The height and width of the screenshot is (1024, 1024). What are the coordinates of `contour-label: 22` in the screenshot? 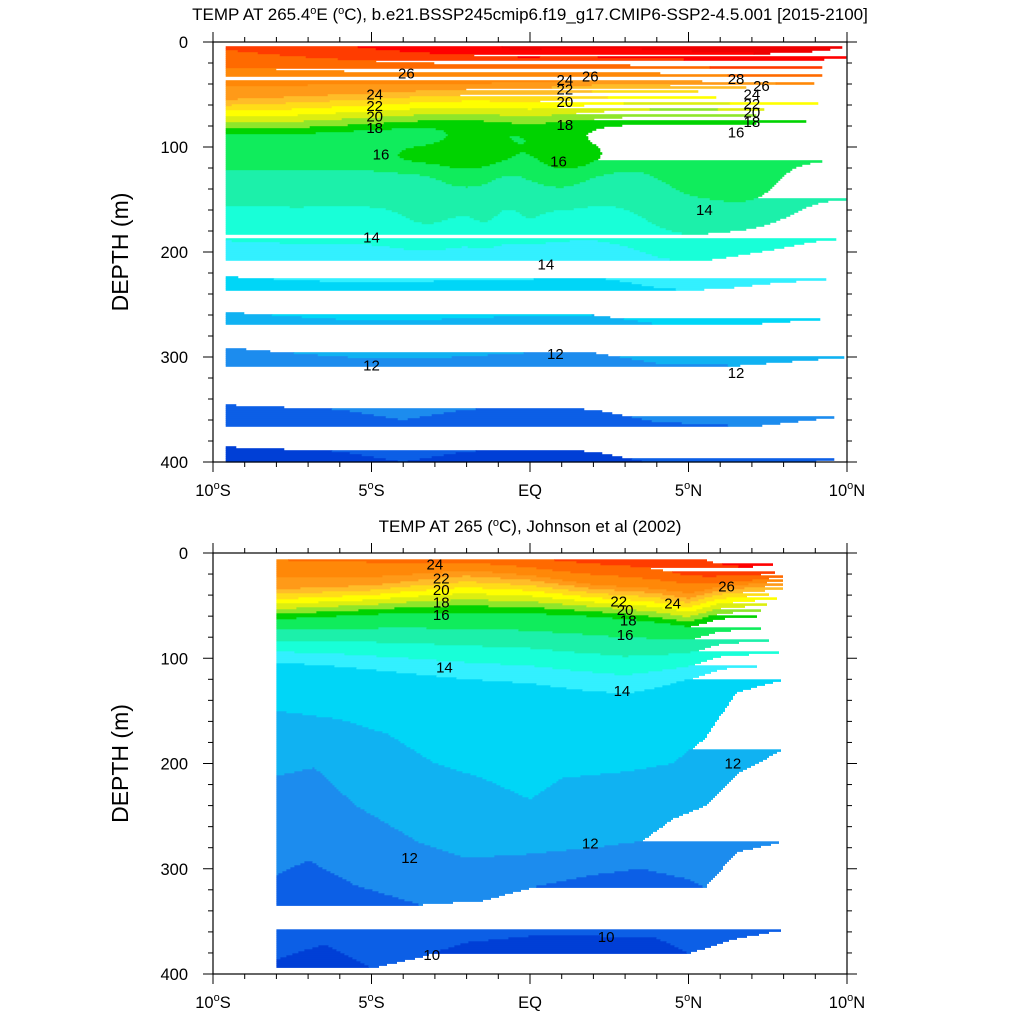 It's located at (752, 104).